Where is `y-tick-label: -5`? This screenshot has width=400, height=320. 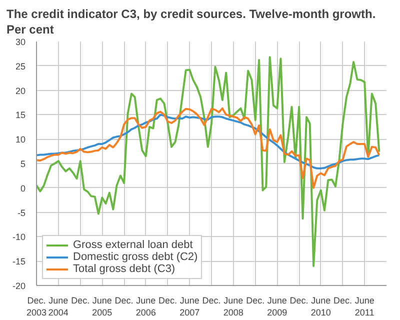
y-tick-label: -5 is located at coordinates (22, 213).